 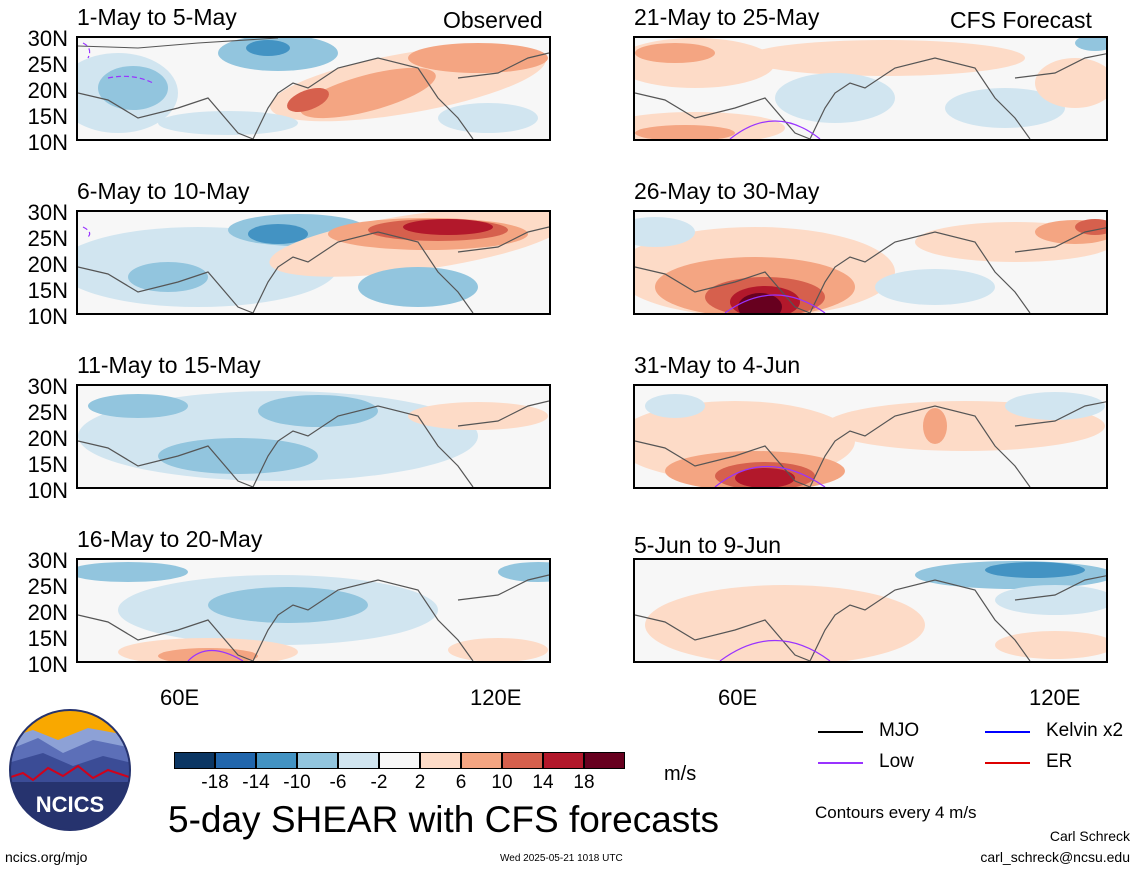 I want to click on main-title: 5-day SHEAR with CFS forecasts, so click(x=444, y=819).